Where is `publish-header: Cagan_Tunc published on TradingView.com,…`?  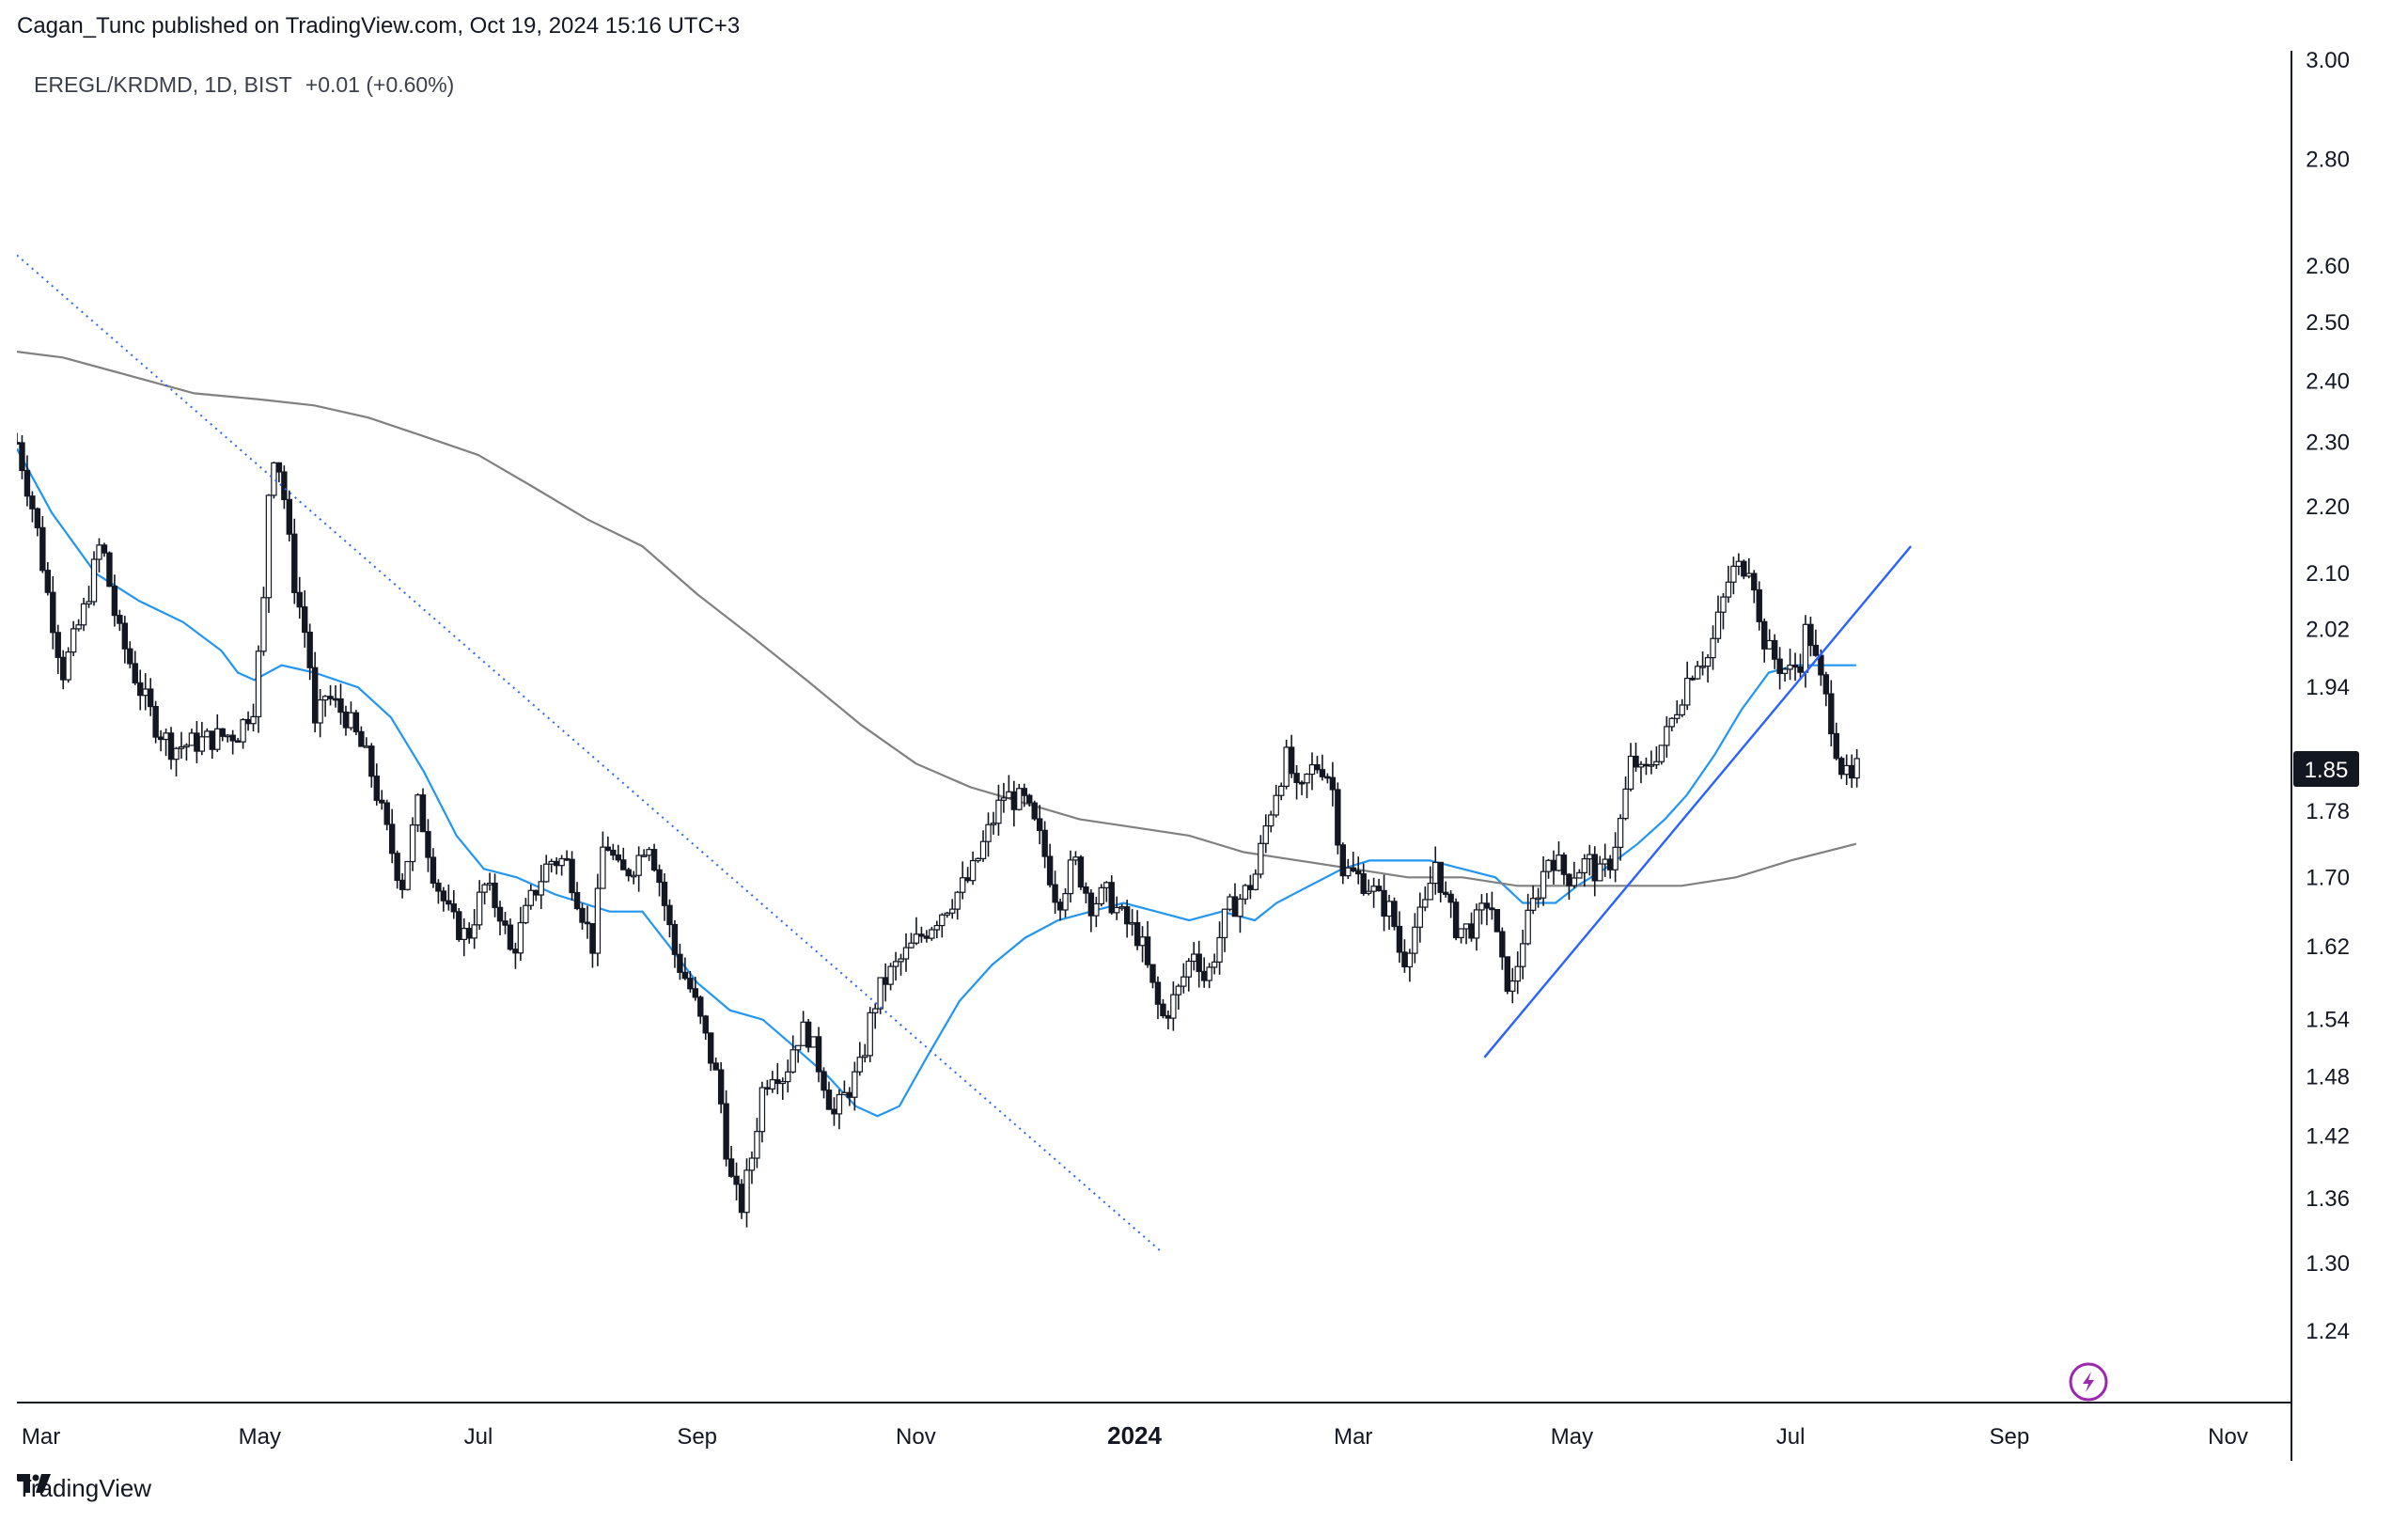 publish-header: Cagan_Tunc published on TradingView.com,… is located at coordinates (378, 26).